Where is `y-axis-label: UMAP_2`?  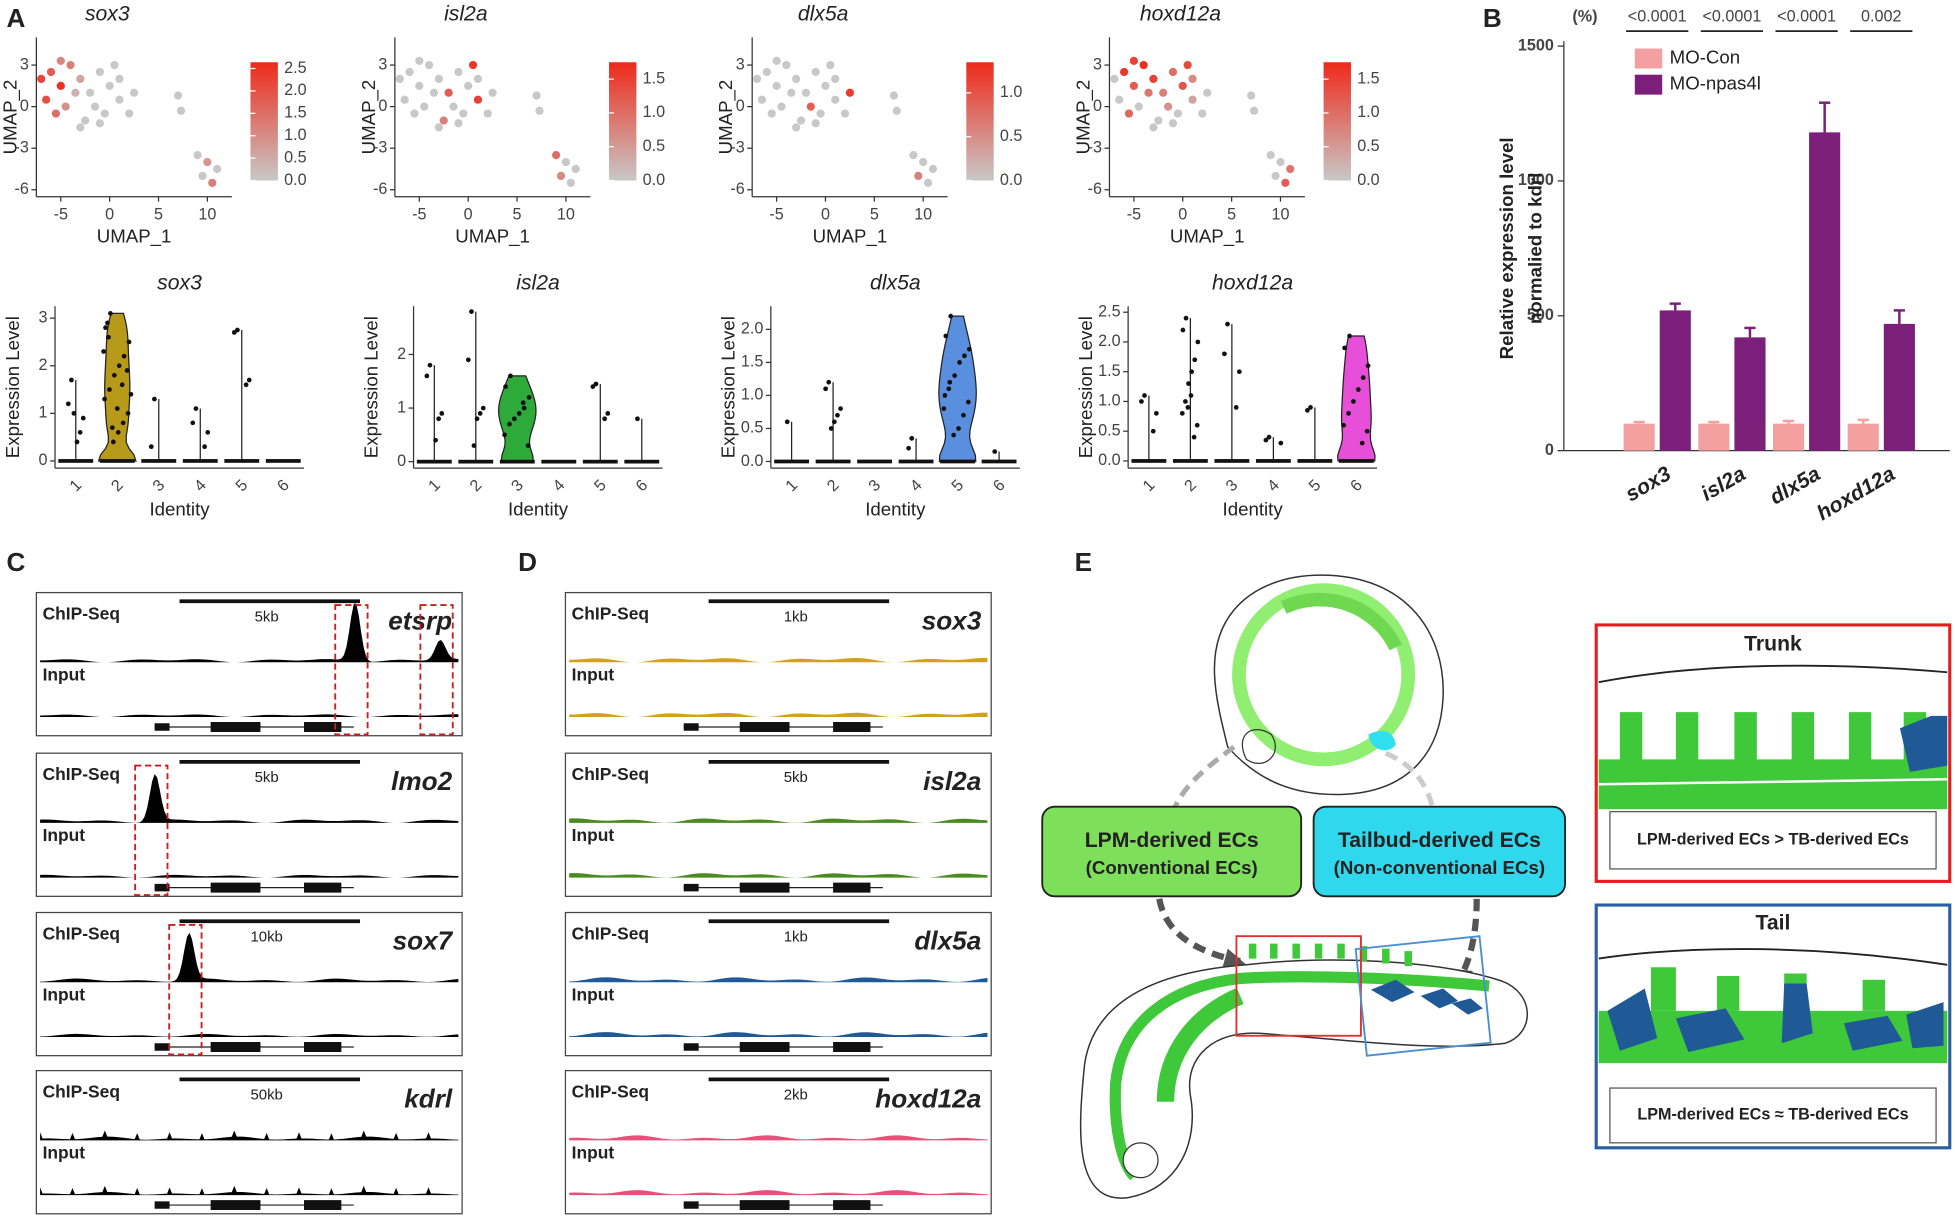 y-axis-label: UMAP_2 is located at coordinates (10, 117).